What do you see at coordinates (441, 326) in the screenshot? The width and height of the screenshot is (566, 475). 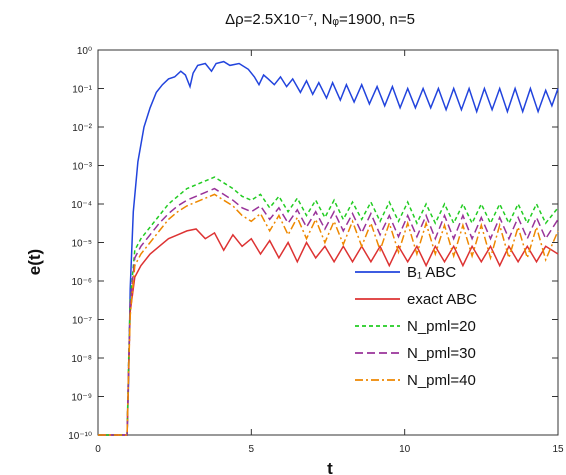 I see `legend-label-2: N_pml=20` at bounding box center [441, 326].